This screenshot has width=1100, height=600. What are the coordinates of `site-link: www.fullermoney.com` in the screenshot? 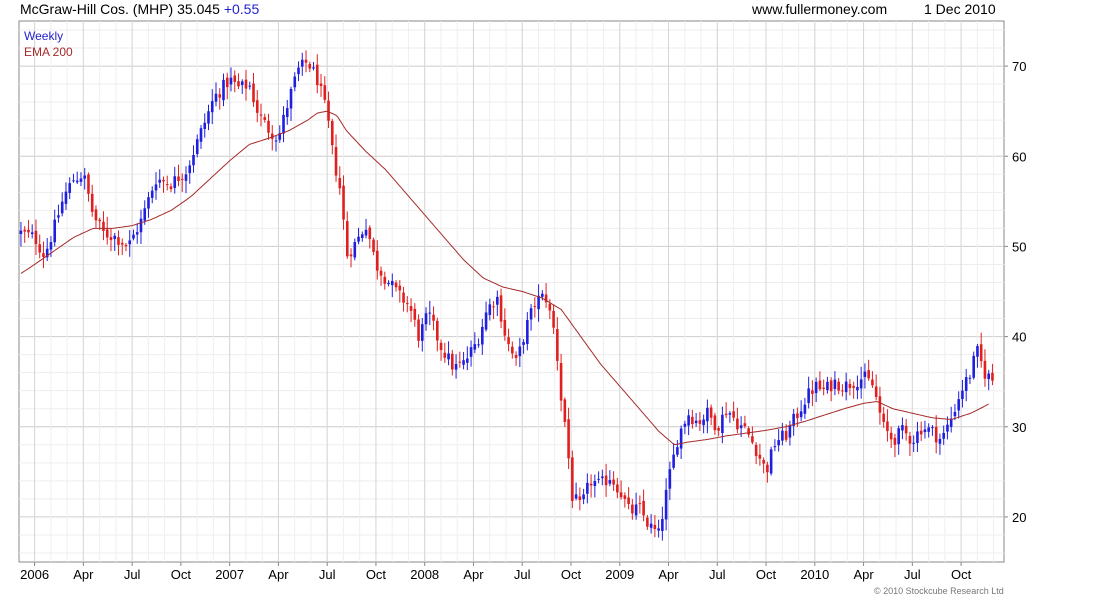 It's located at (820, 9).